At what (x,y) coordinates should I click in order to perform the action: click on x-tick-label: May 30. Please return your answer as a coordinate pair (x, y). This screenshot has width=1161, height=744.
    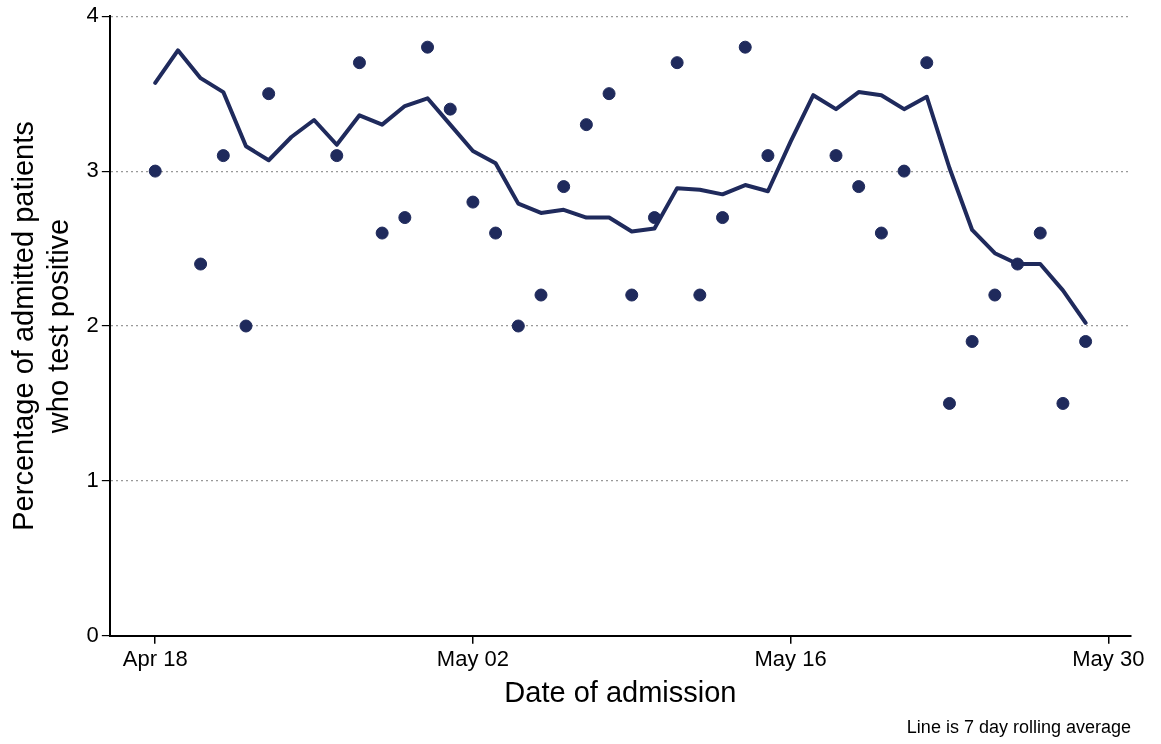
    Looking at the image, I should click on (1108, 659).